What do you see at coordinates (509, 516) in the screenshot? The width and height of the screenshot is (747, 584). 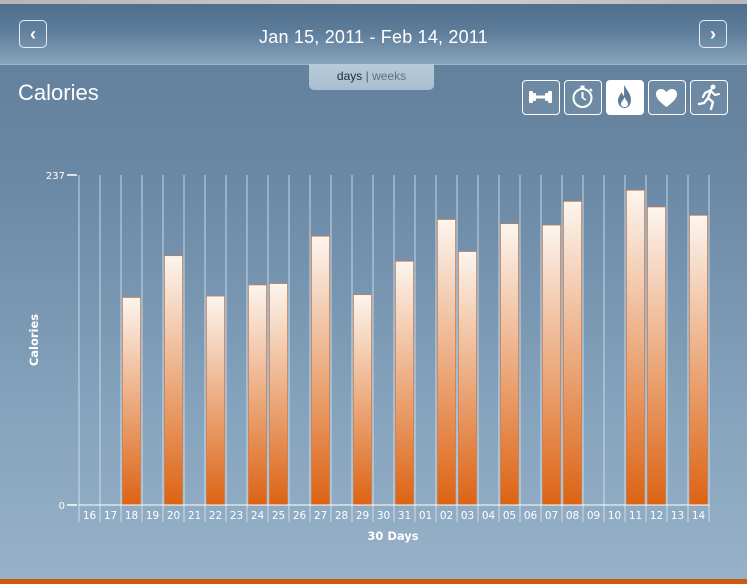 I see `x-tick-label: 05` at bounding box center [509, 516].